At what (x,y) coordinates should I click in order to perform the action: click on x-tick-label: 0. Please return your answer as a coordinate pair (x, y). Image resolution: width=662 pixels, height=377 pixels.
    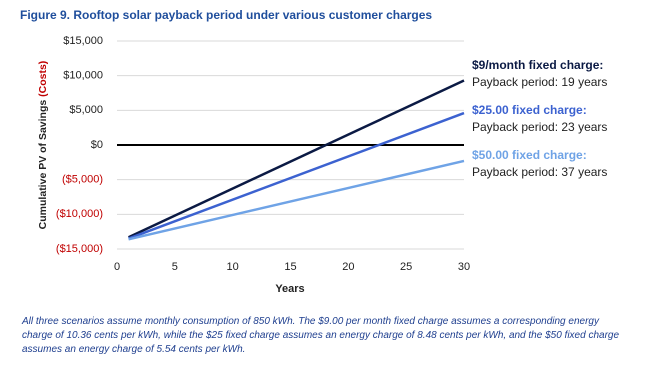
    Looking at the image, I should click on (117, 267).